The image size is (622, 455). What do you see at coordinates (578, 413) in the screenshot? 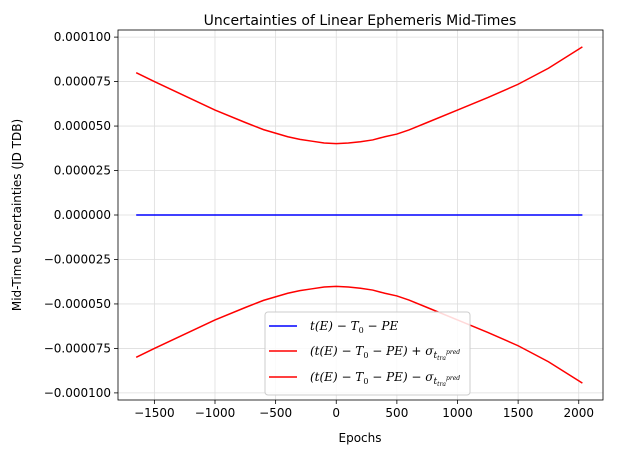
I see `x-tick-label: 2000` at bounding box center [578, 413].